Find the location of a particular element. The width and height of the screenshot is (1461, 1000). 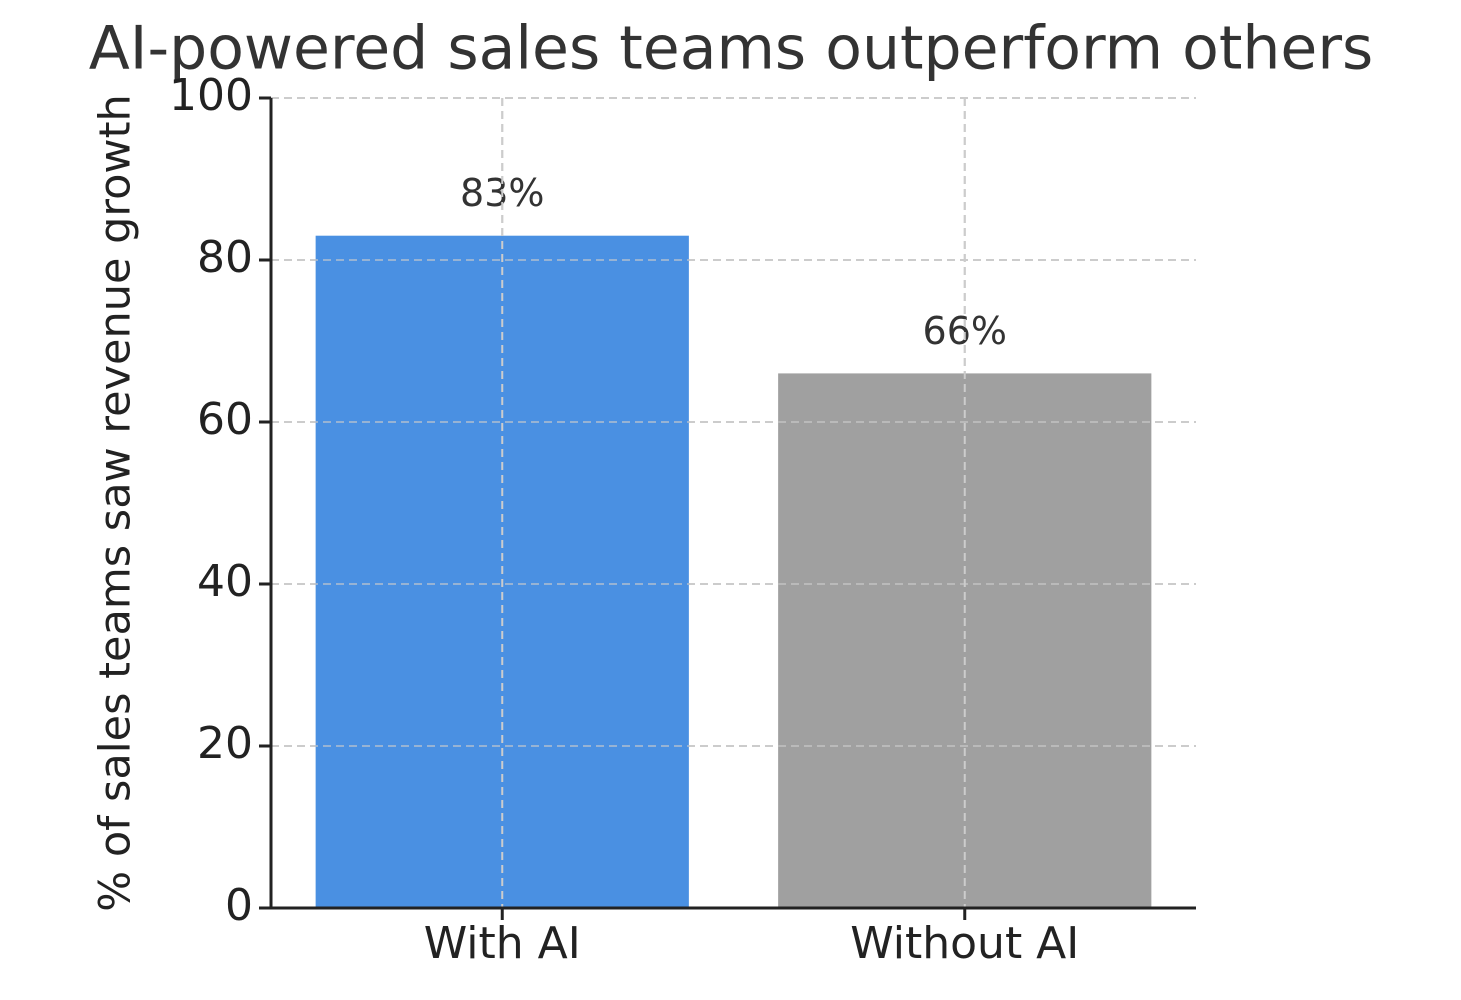

y-tick-label: 60 is located at coordinates (225, 419).